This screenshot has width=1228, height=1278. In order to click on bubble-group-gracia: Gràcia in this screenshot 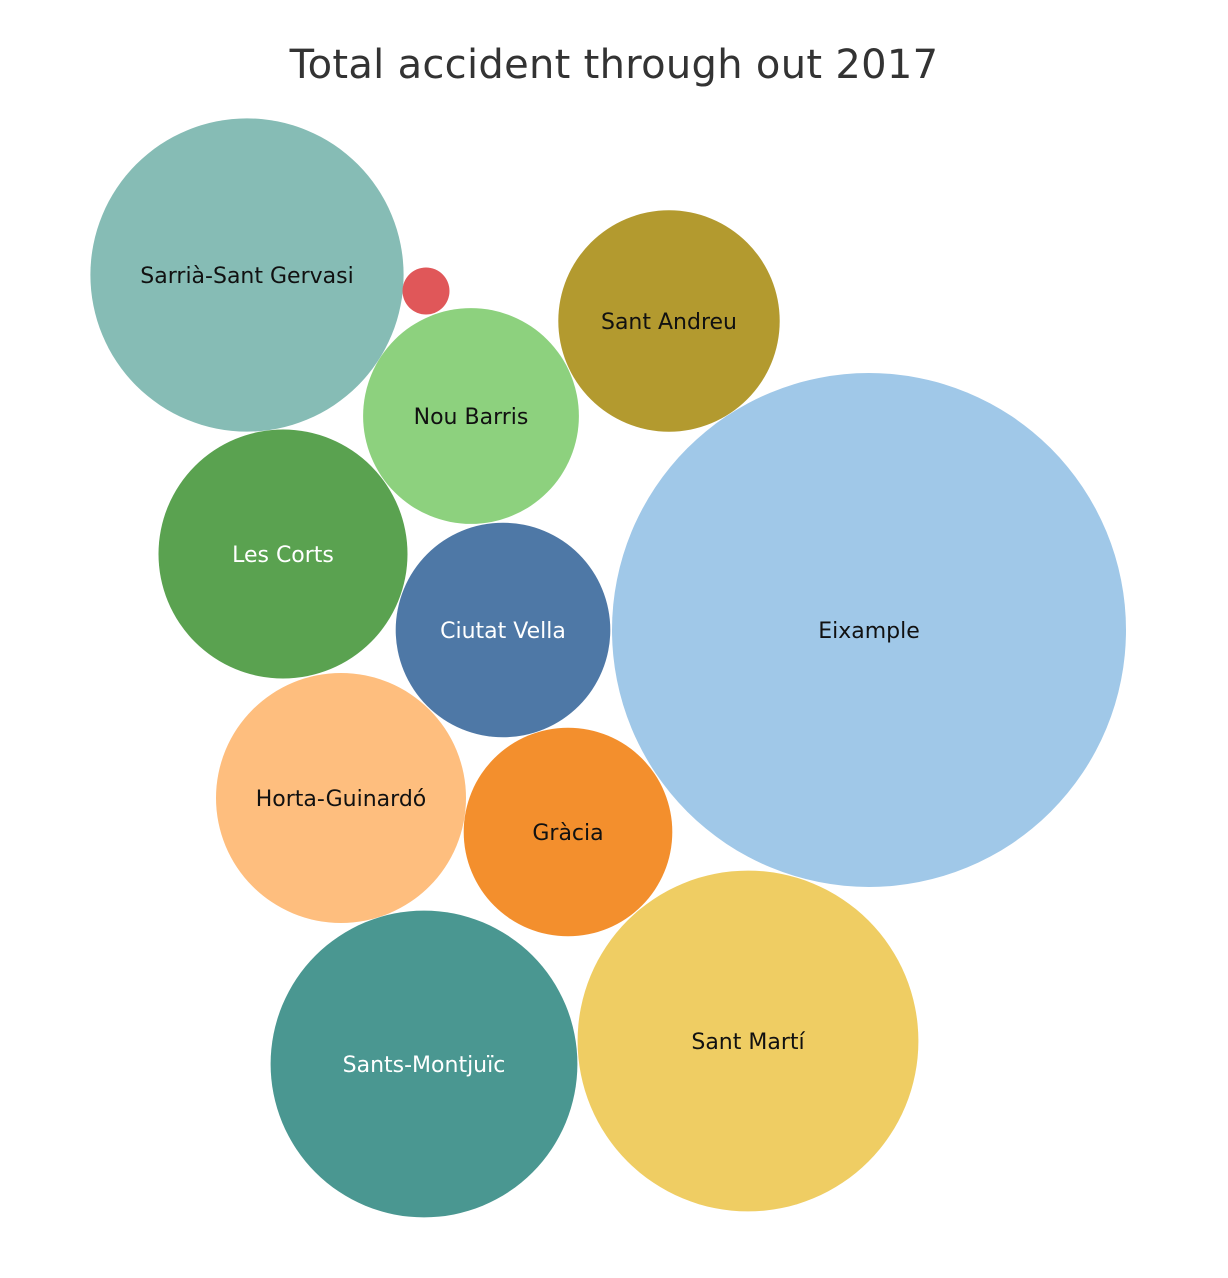, I will do `click(568, 832)`.